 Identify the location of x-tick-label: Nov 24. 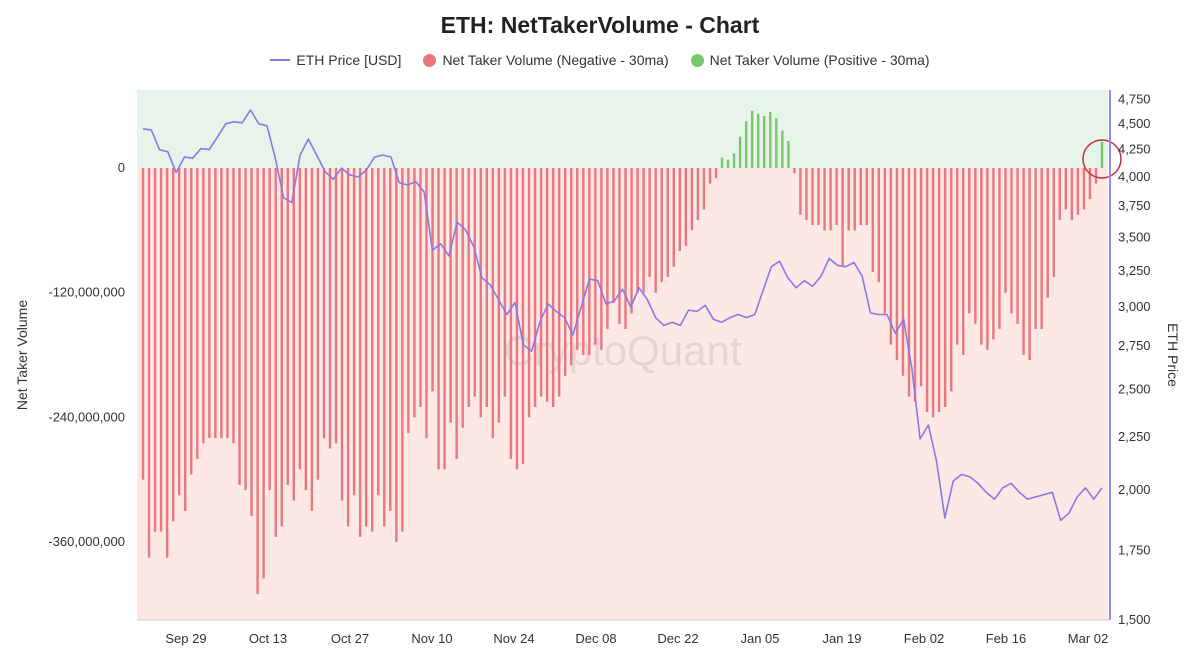
(513, 638).